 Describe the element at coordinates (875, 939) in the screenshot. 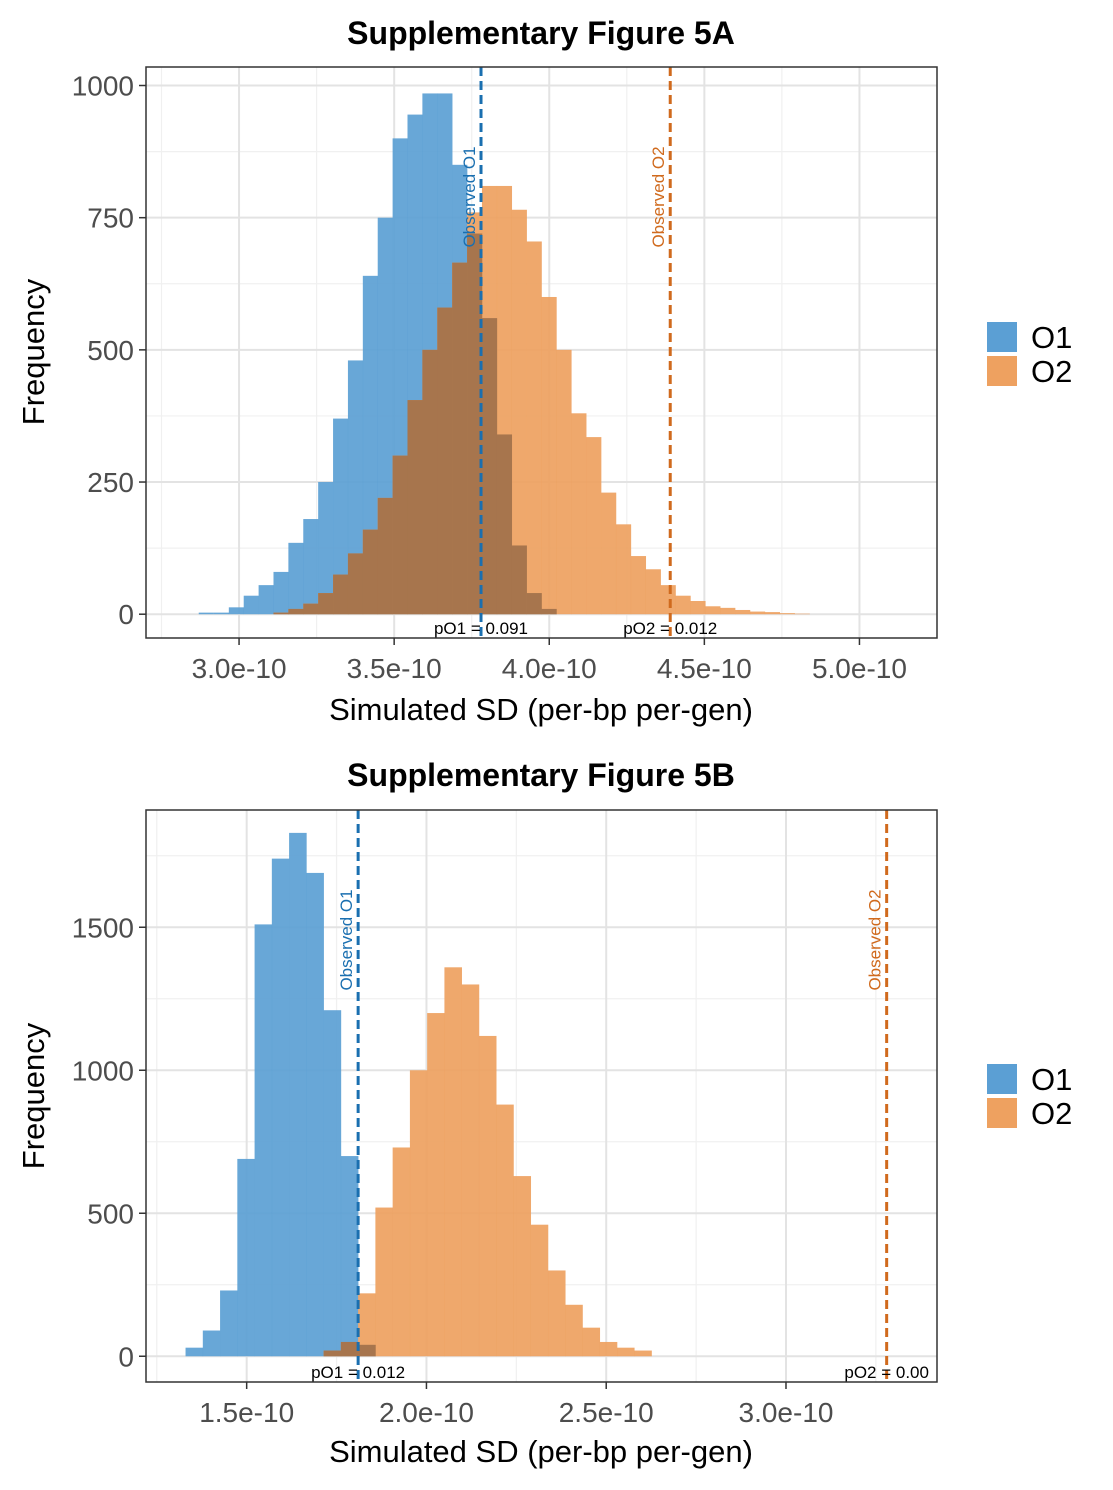

I see `panel-b-ref-label-o2: Observed O2` at that location.